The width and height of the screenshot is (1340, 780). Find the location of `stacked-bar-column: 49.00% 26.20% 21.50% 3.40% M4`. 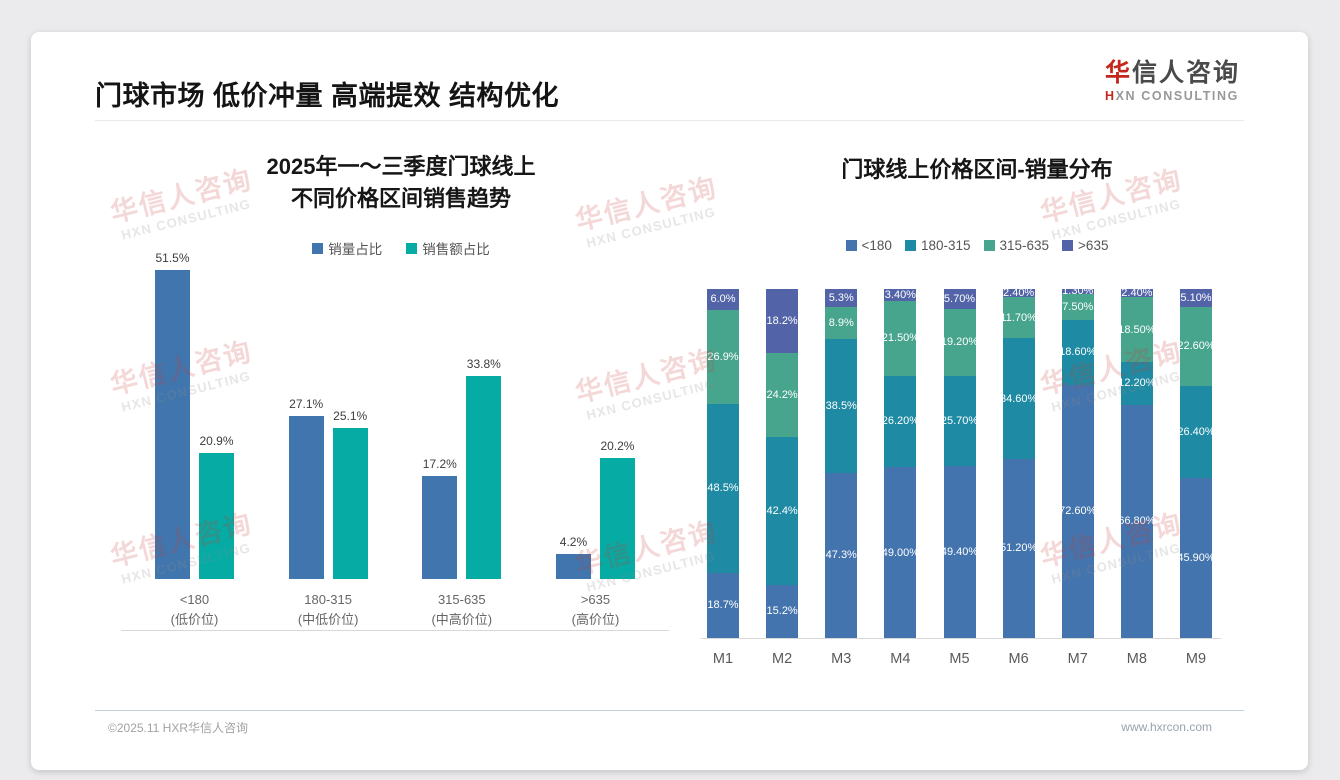

stacked-bar-column: 49.00% 26.20% 21.50% 3.40% M4 is located at coordinates (900, 477).